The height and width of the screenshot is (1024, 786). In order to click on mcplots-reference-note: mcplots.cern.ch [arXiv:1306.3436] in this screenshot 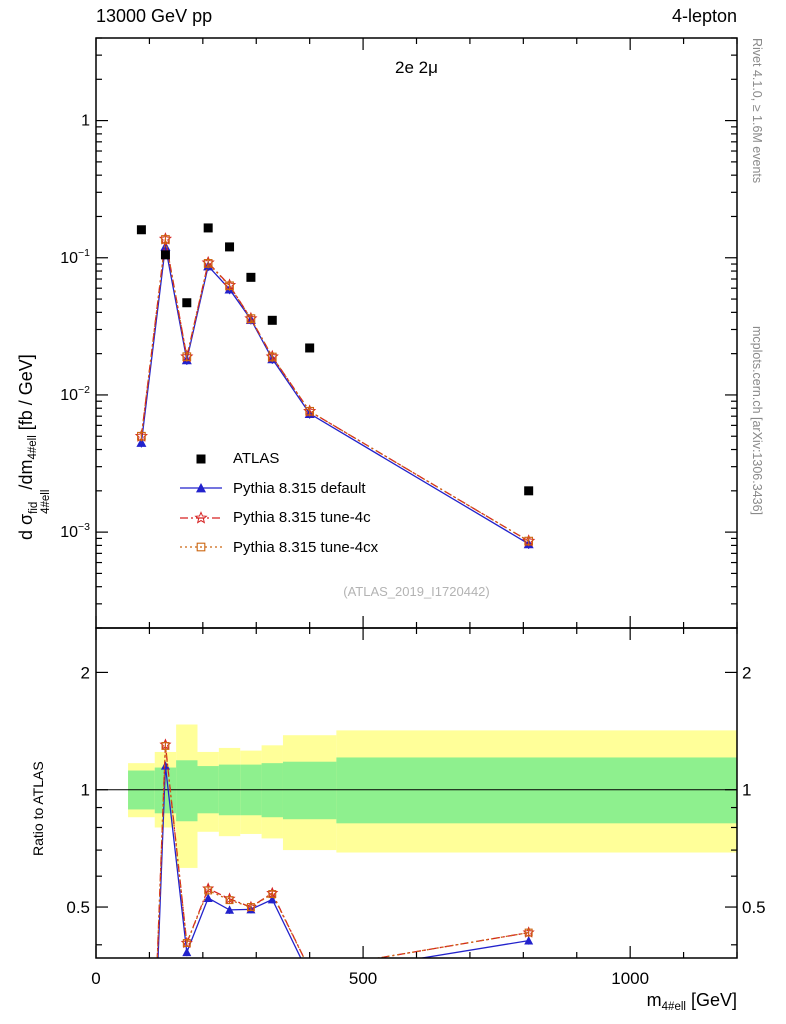, I will do `click(757, 420)`.